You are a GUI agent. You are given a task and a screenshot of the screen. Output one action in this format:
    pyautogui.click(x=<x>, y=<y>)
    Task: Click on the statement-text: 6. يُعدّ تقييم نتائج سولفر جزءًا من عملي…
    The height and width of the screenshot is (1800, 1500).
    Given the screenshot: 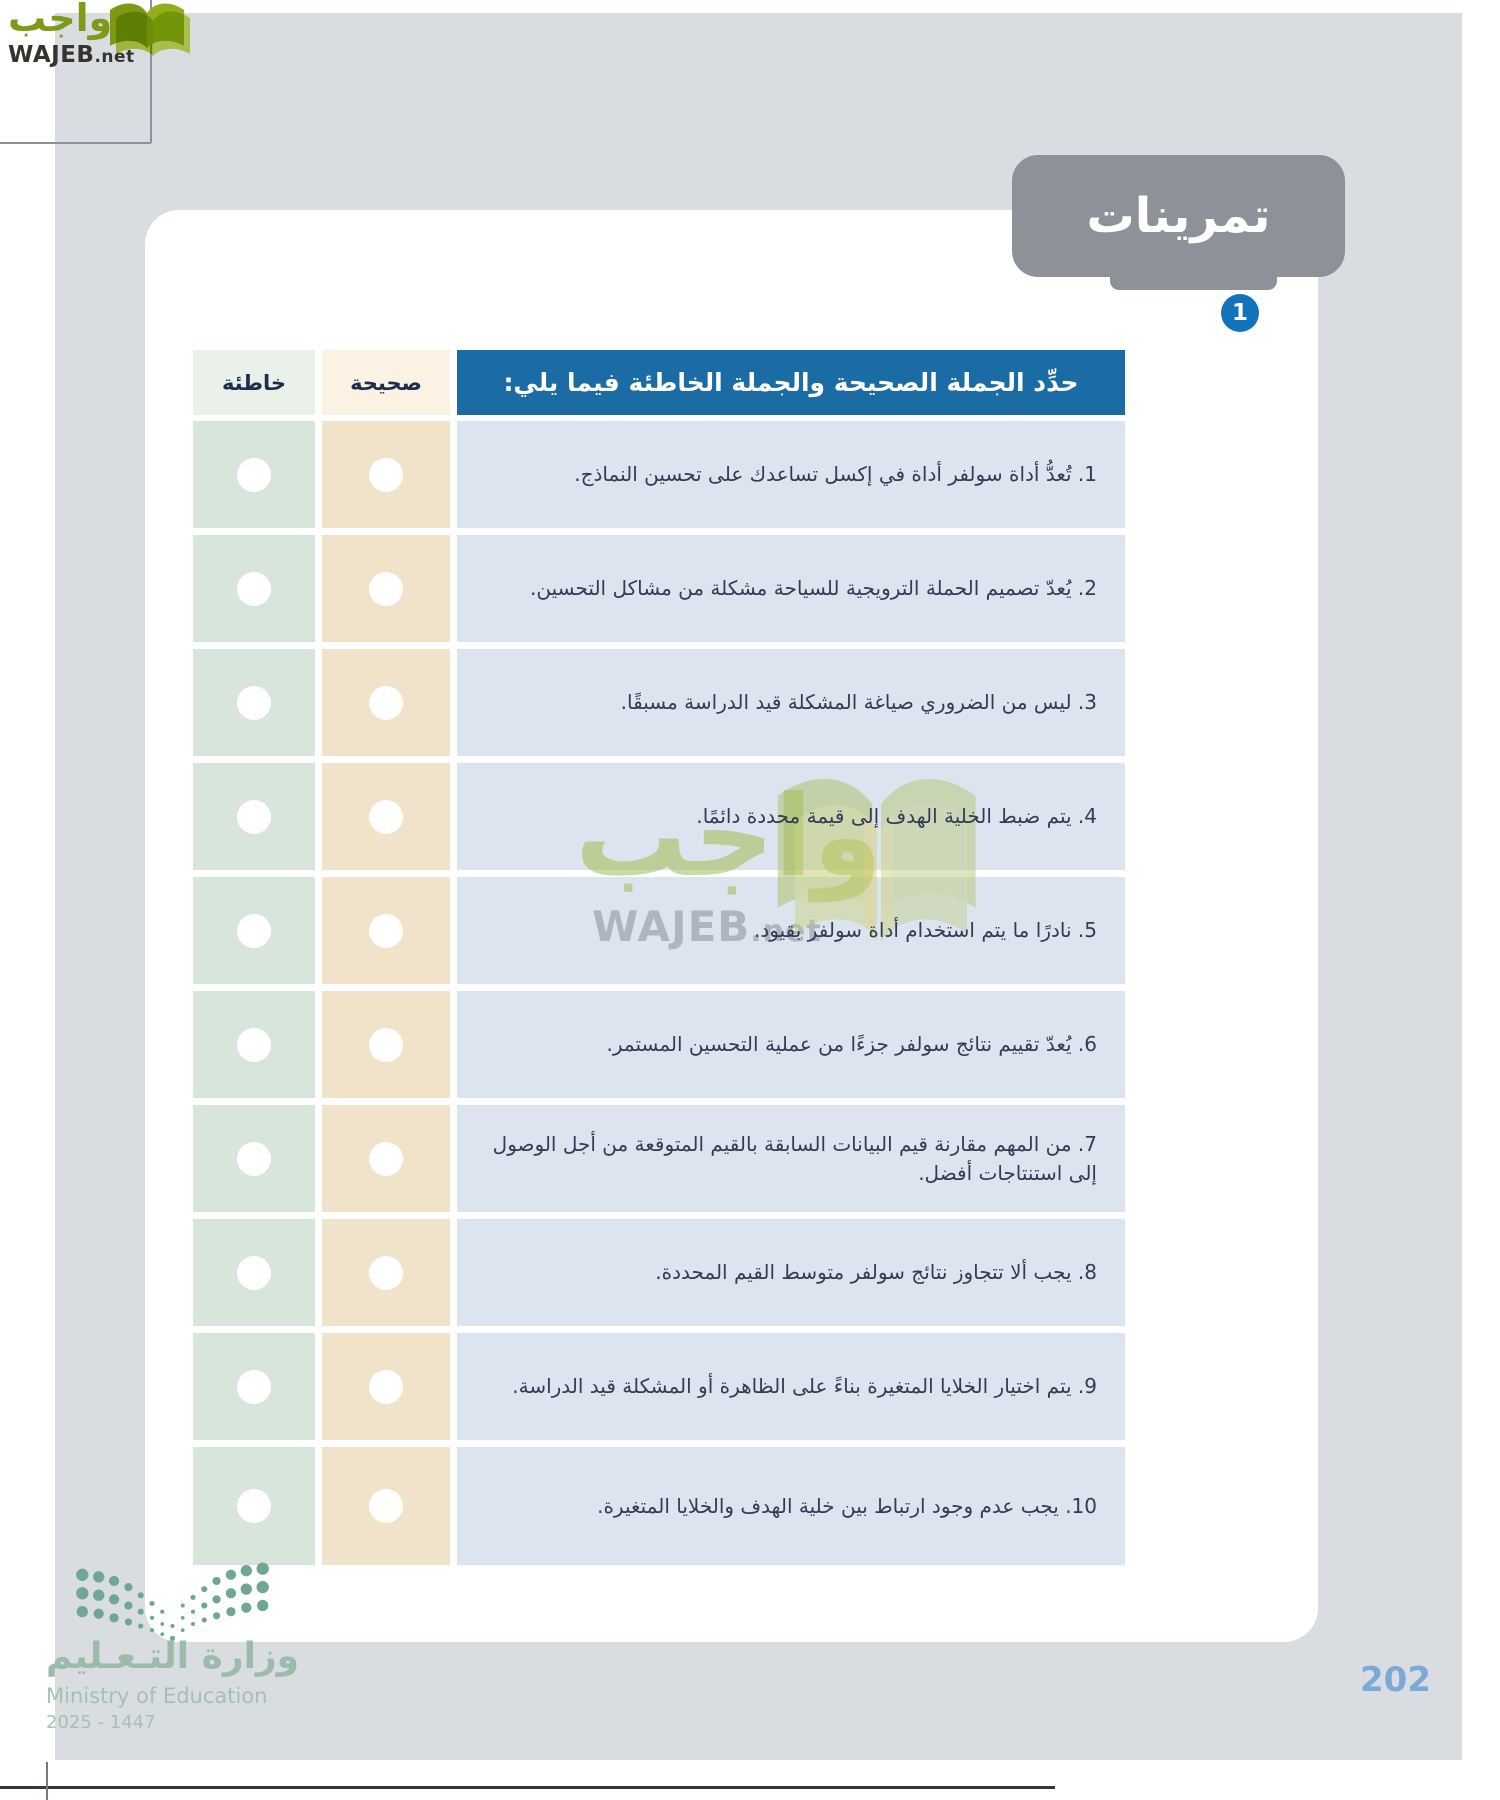 What is the action you would take?
    pyautogui.click(x=851, y=1044)
    